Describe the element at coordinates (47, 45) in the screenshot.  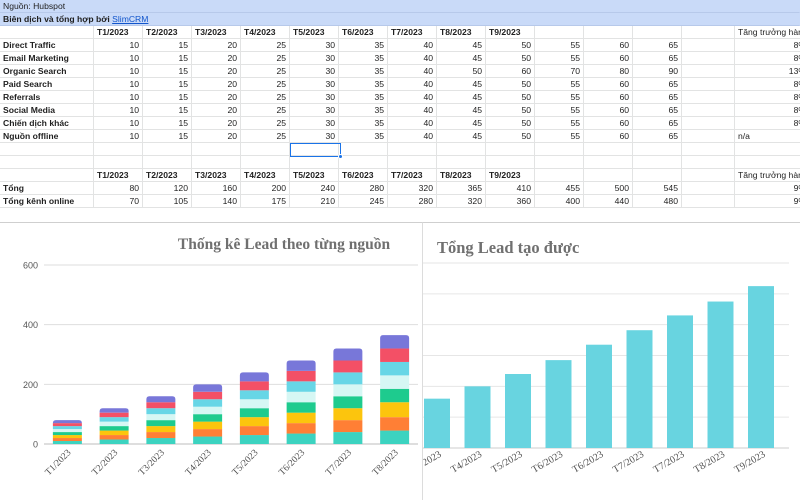
I see `row-label-cell: Direct Traffic` at that location.